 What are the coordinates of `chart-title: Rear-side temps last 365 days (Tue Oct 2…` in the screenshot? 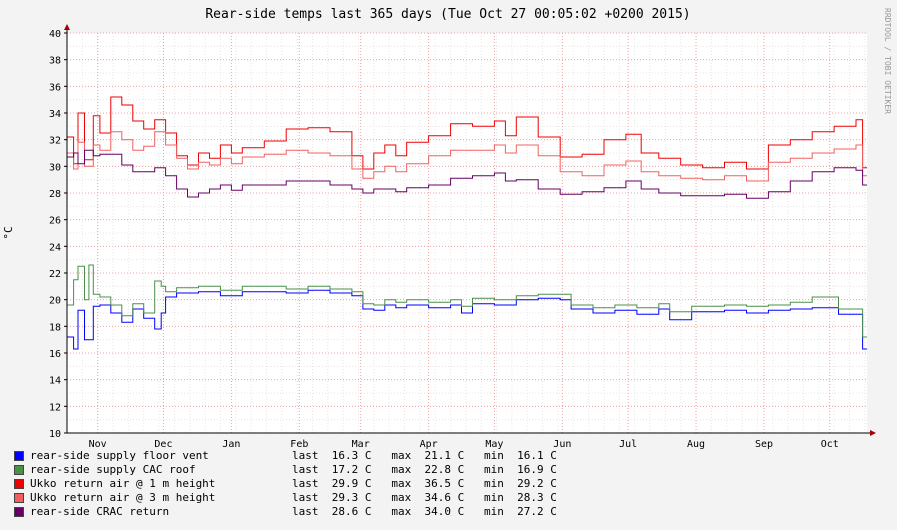 It's located at (447, 14).